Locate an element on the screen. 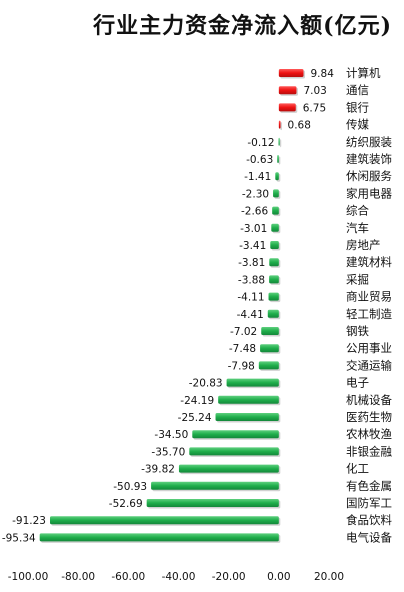  chart-title: 行业主力资金净流入额(亿元) is located at coordinates (242, 26).